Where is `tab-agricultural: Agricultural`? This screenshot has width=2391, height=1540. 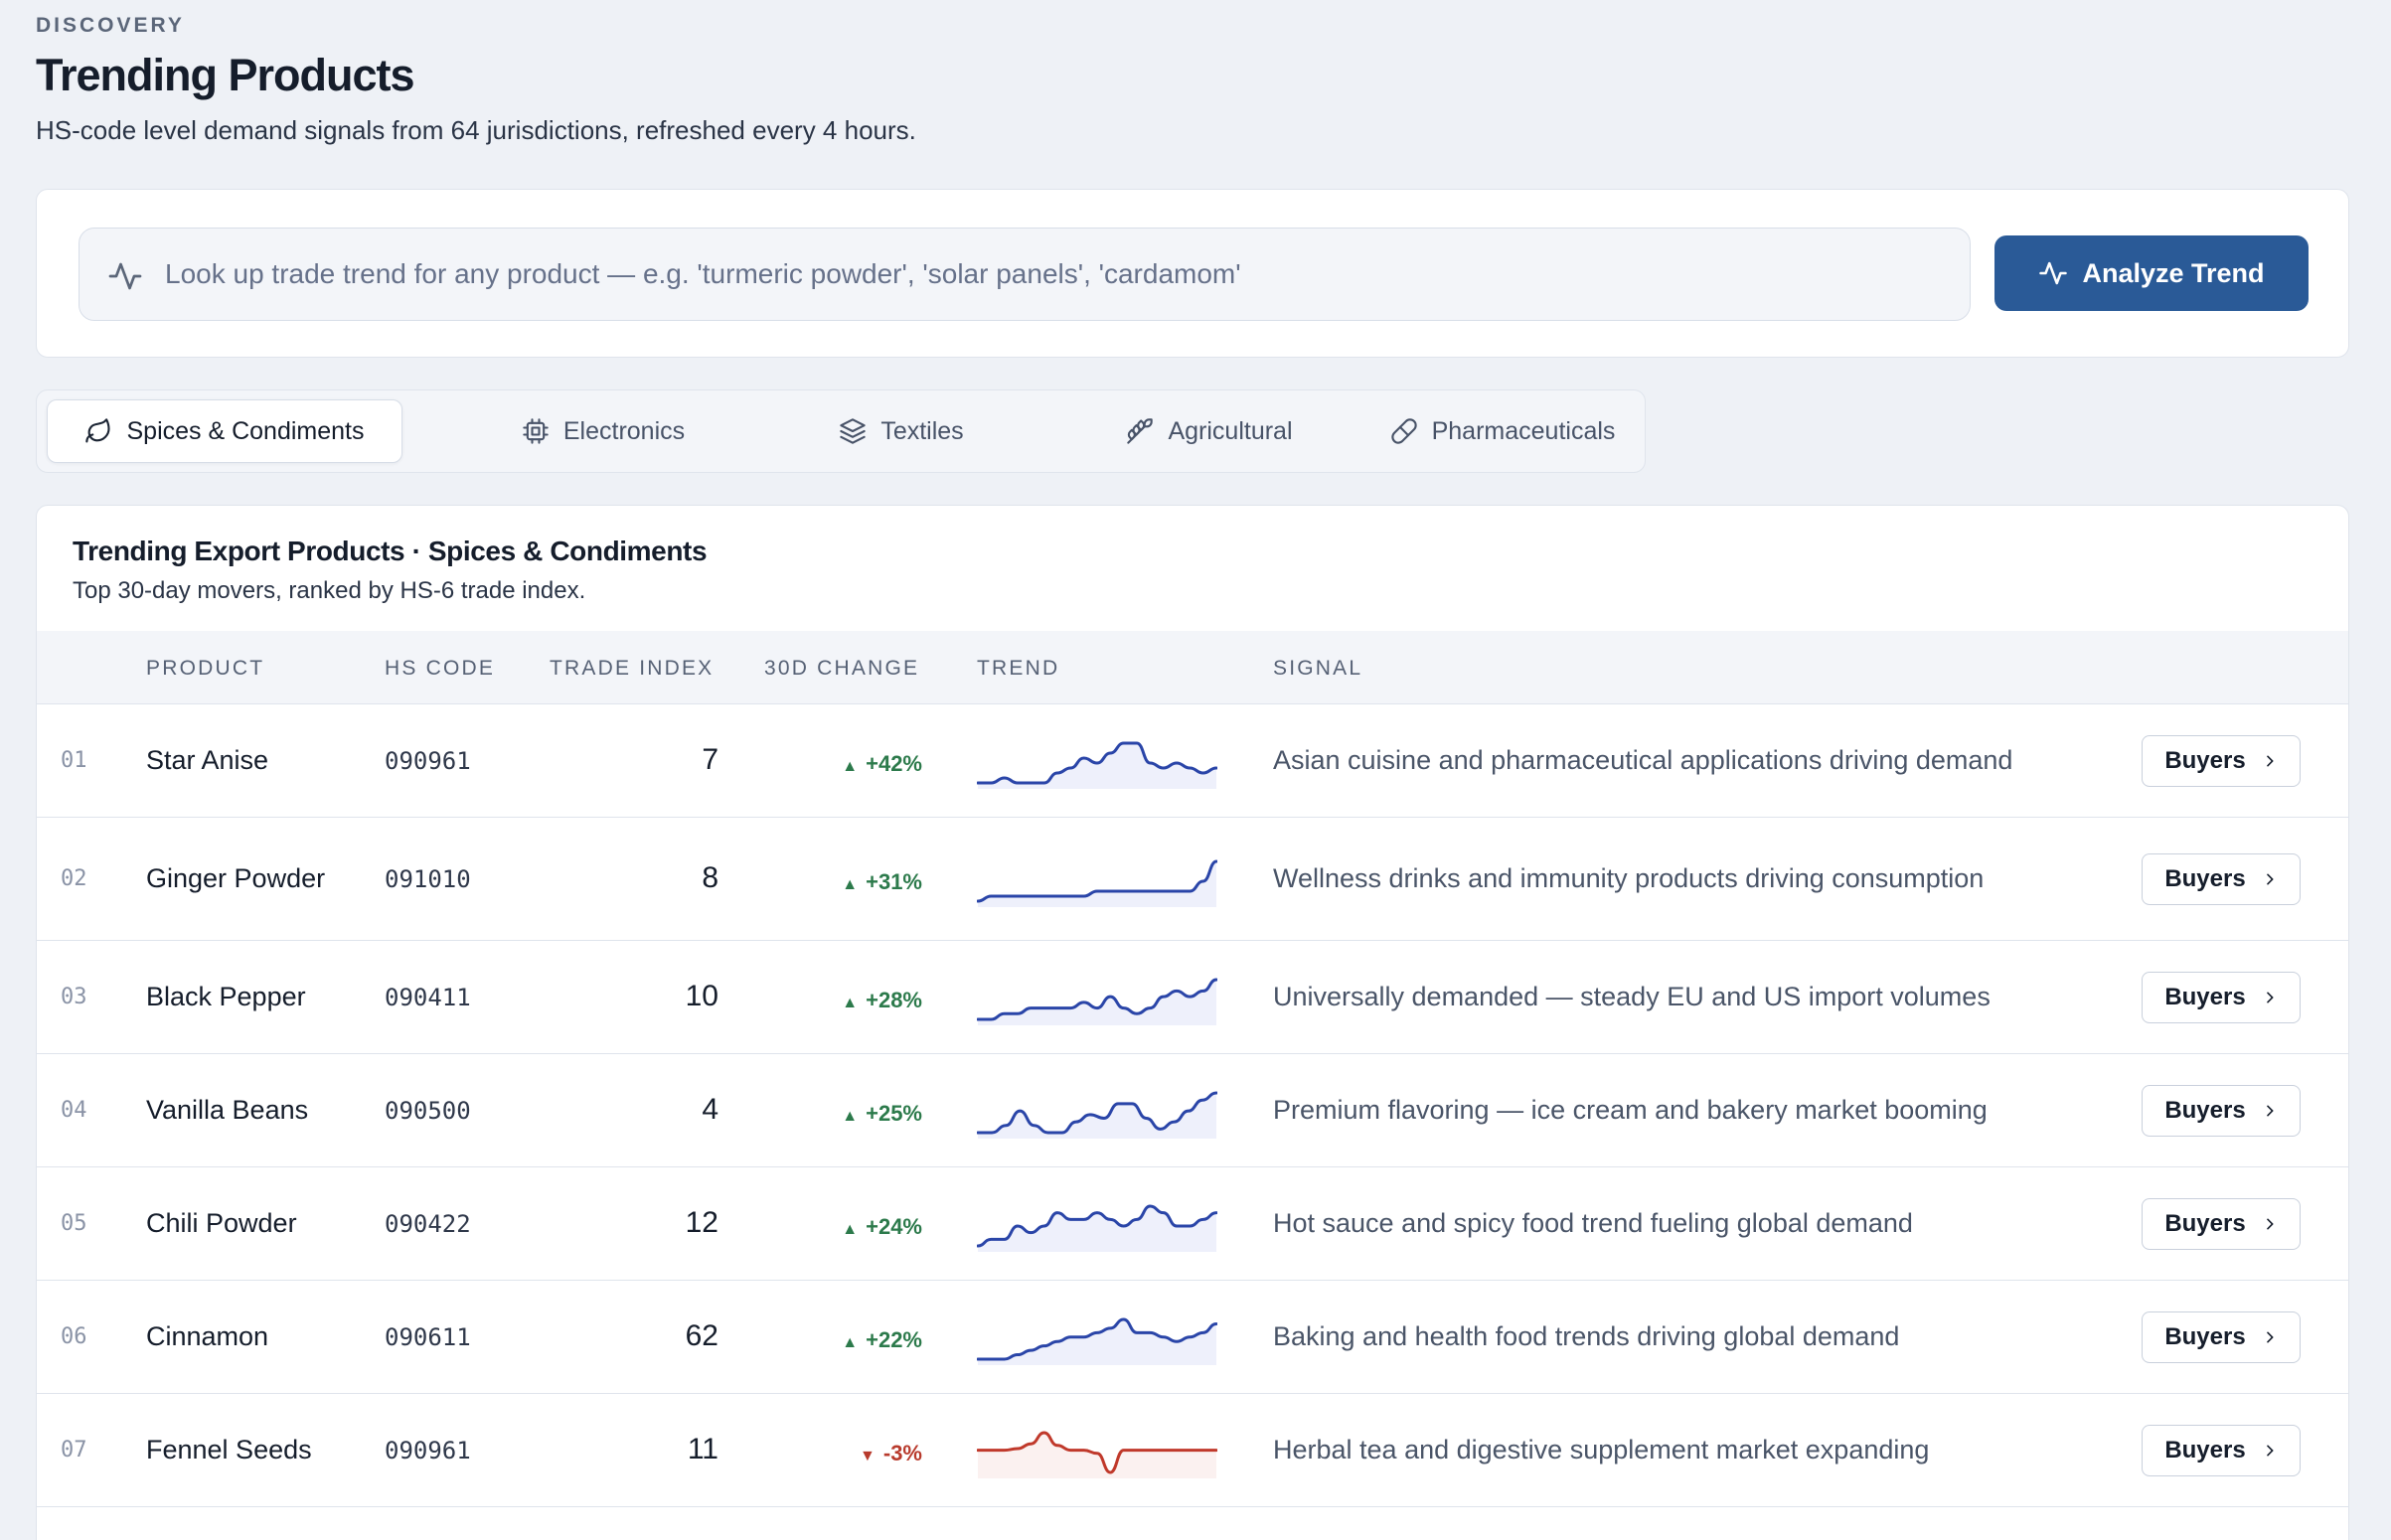 tab-agricultural: Agricultural is located at coordinates (1209, 431).